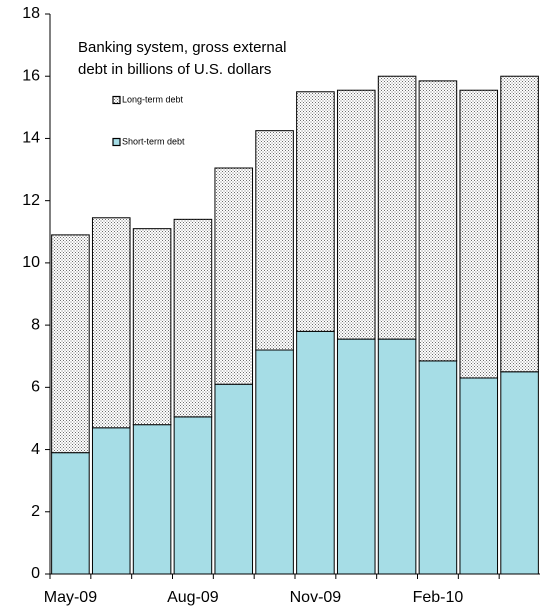 This screenshot has width=542, height=610. Describe the element at coordinates (70, 597) in the screenshot. I see `x-tick-label: May-09` at that location.